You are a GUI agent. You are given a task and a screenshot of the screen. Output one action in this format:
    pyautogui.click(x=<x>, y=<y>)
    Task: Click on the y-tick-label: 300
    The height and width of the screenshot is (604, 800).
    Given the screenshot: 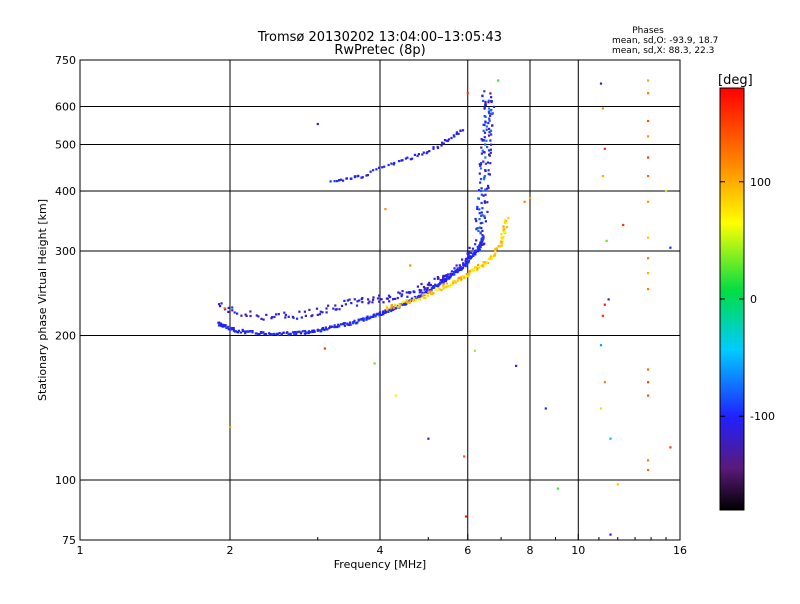 What is the action you would take?
    pyautogui.click(x=65, y=251)
    